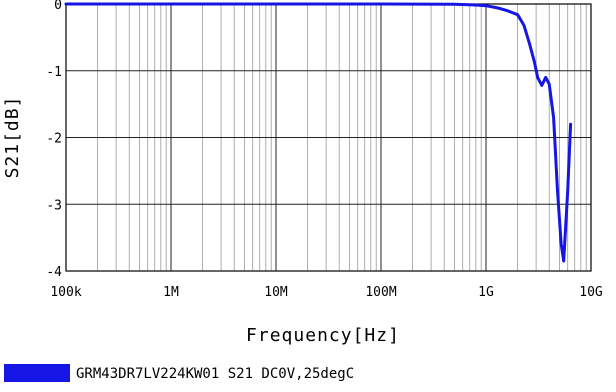 This screenshot has height=392, width=616. What do you see at coordinates (171, 292) in the screenshot?
I see `x-tick-label: 1M` at bounding box center [171, 292].